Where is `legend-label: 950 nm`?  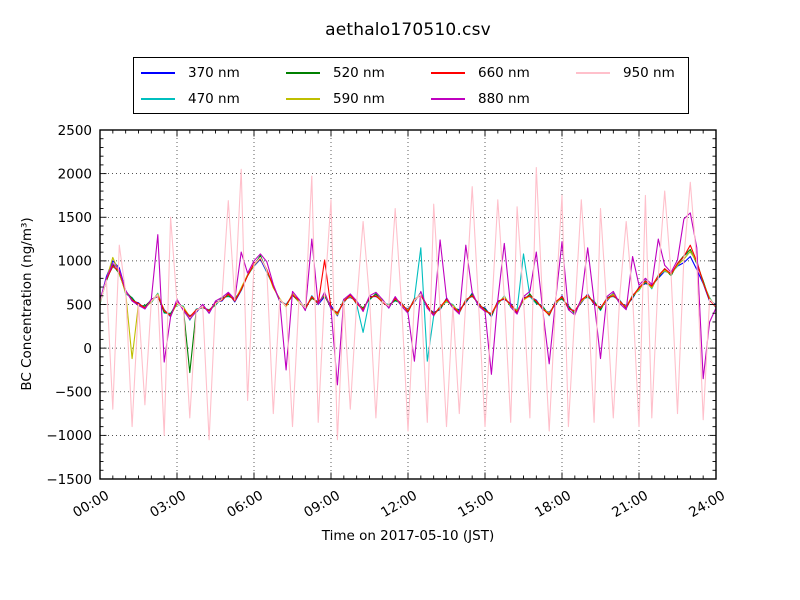
legend-label: 950 nm is located at coordinates (649, 73).